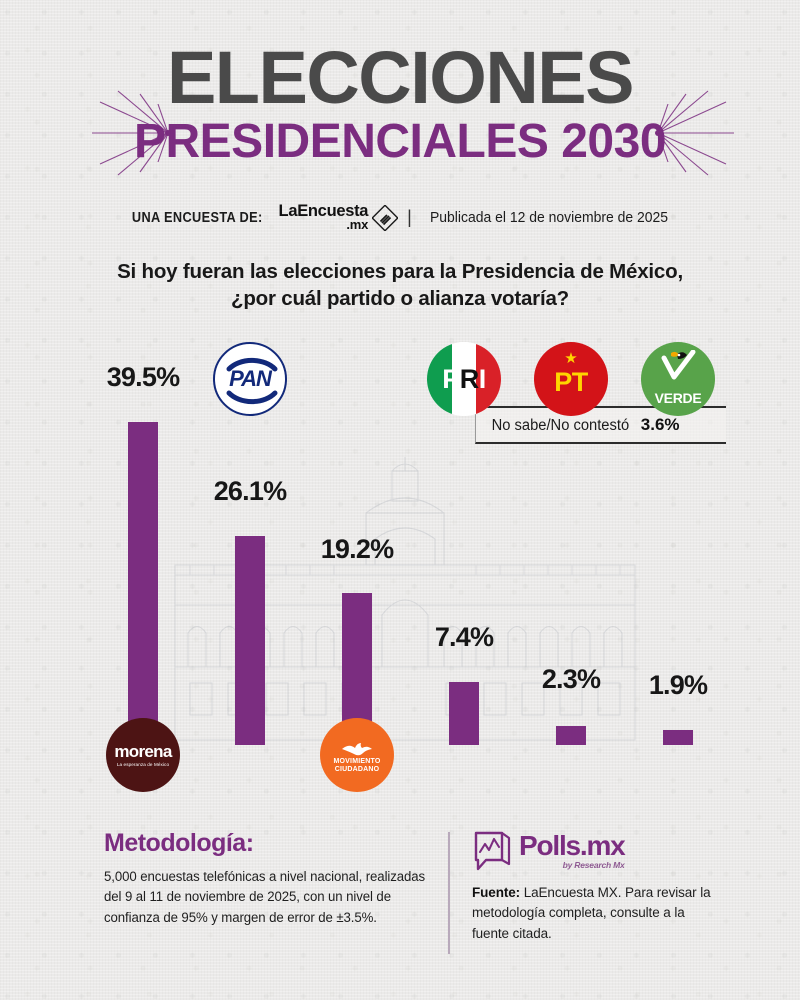  What do you see at coordinates (400, 142) in the screenshot?
I see `page-subtitle: PRESIDENCIALES 2030` at bounding box center [400, 142].